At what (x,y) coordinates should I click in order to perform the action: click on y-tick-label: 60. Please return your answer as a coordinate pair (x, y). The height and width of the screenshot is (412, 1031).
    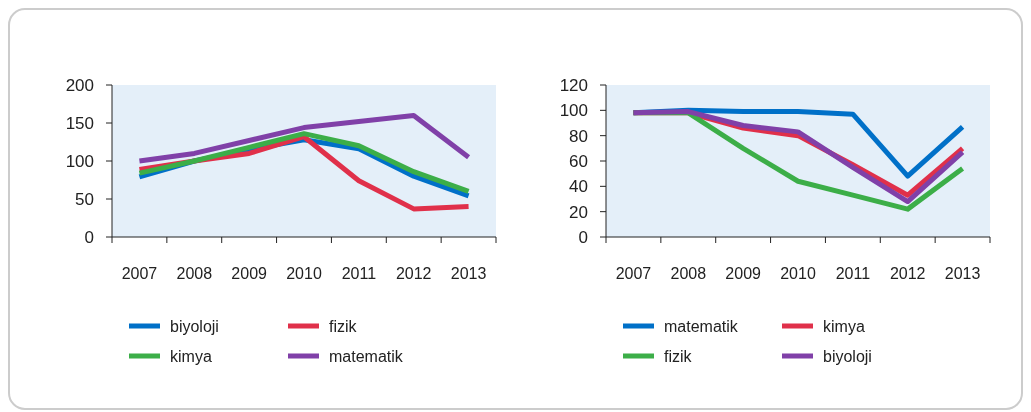
    Looking at the image, I should click on (578, 161).